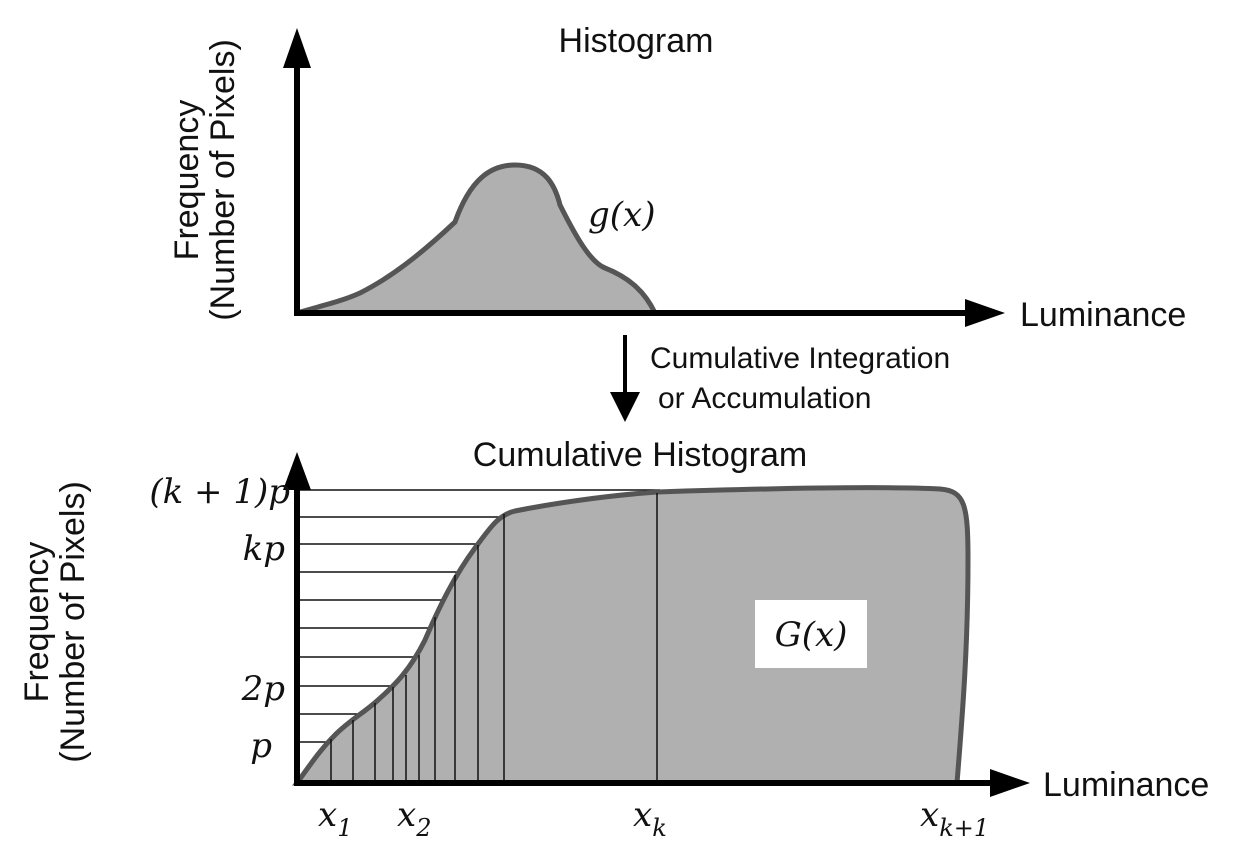  Describe the element at coordinates (659, 828) in the screenshot. I see `label-sub: k` at that location.